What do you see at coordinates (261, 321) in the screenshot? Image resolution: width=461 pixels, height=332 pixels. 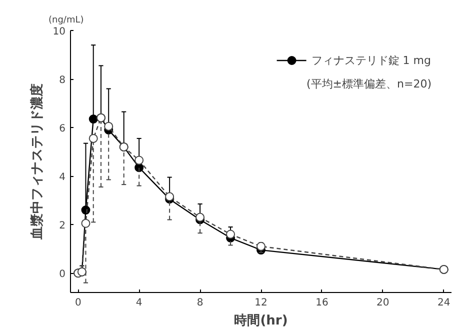 I see `x-axis-title: 時間(hr)` at bounding box center [261, 321].